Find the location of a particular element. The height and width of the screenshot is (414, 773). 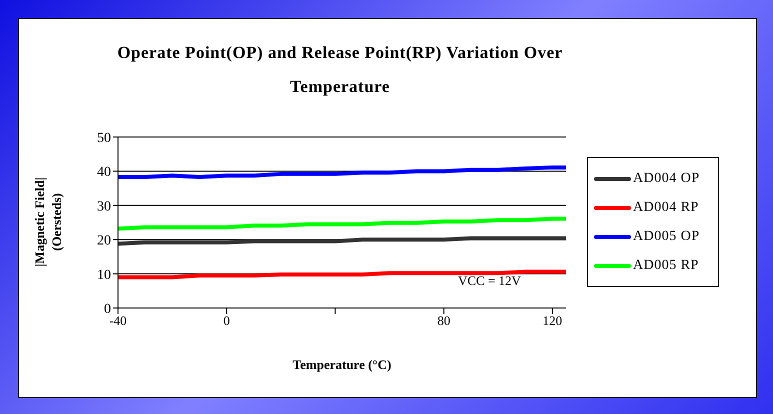

y-tick-label: 50 is located at coordinates (104, 138).